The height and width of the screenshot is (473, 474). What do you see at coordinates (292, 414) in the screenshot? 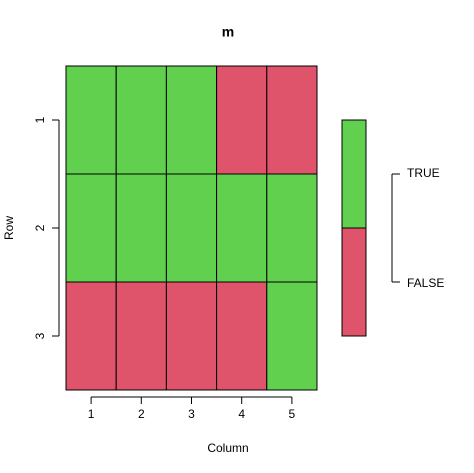
I see `x-tick-label: 5` at bounding box center [292, 414].